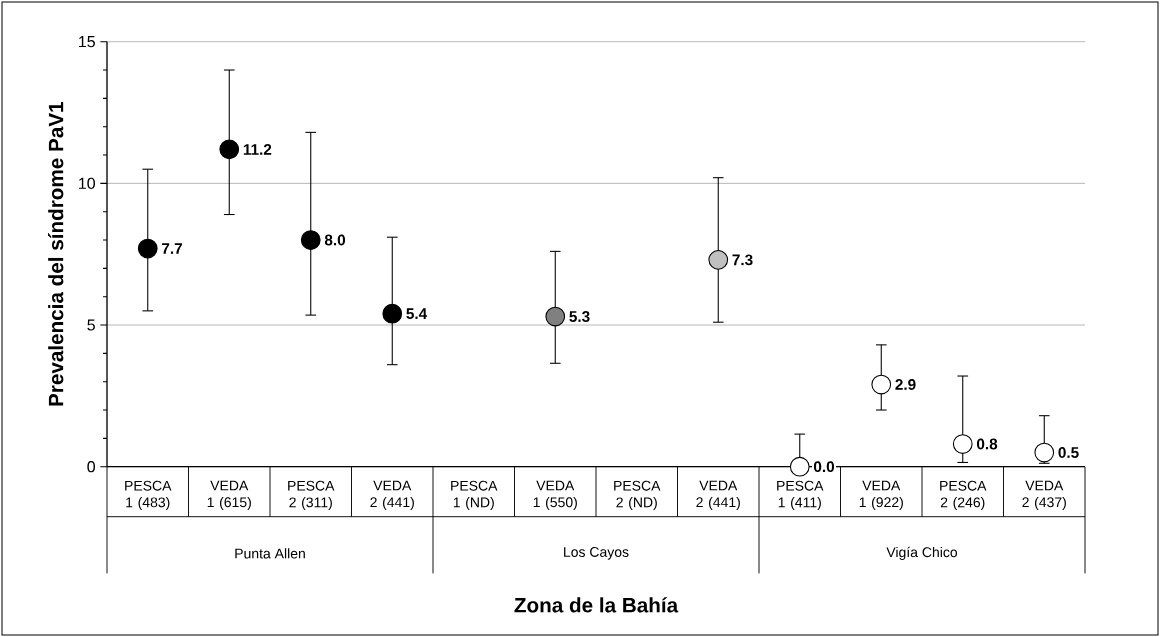  Describe the element at coordinates (596, 553) in the screenshot. I see `text: Los Cayos` at that location.